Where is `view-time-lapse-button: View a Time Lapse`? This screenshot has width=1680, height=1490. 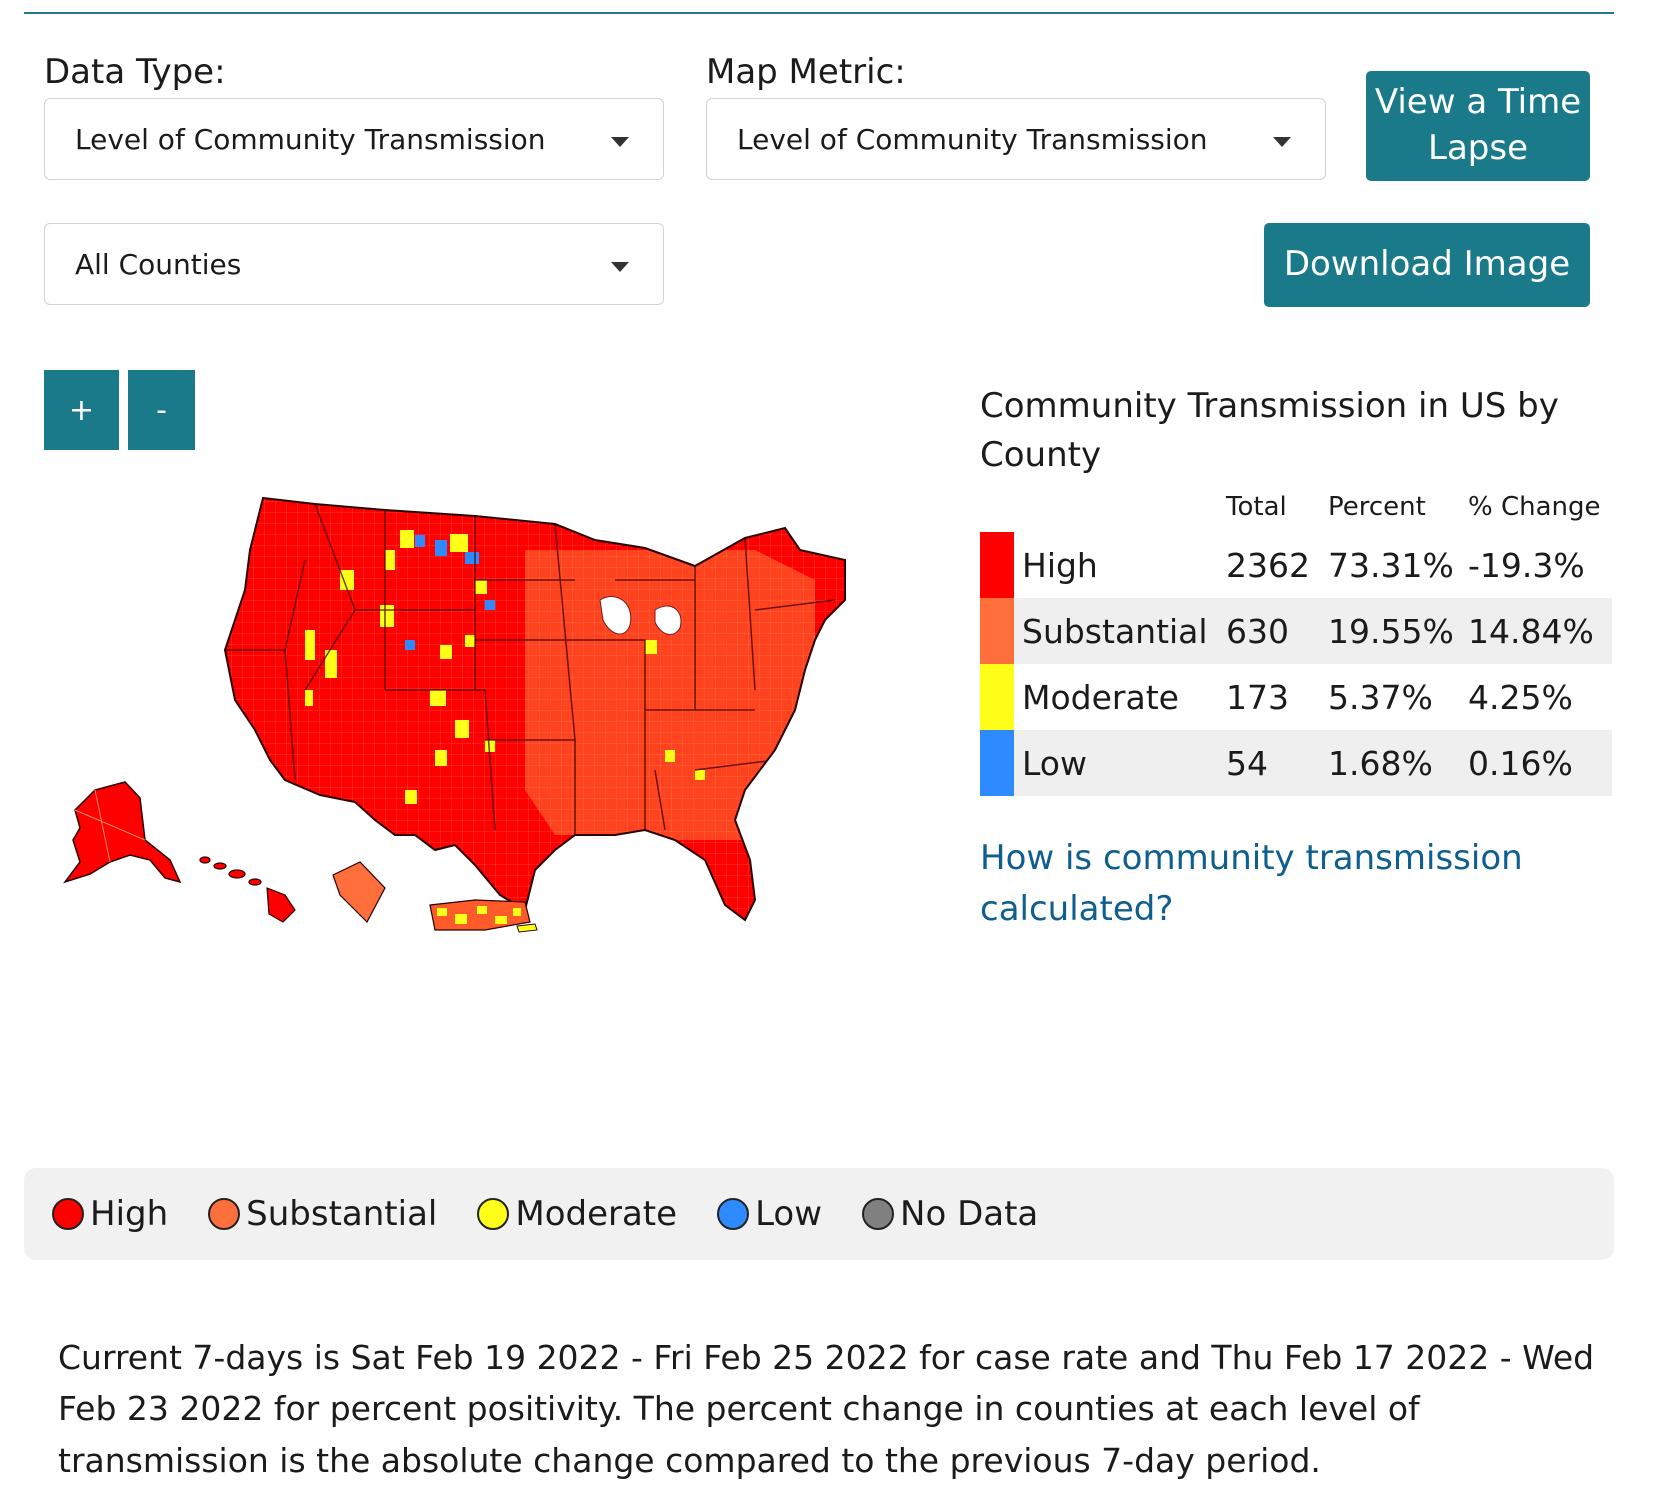 view-time-lapse-button: View a Time Lapse is located at coordinates (1478, 126).